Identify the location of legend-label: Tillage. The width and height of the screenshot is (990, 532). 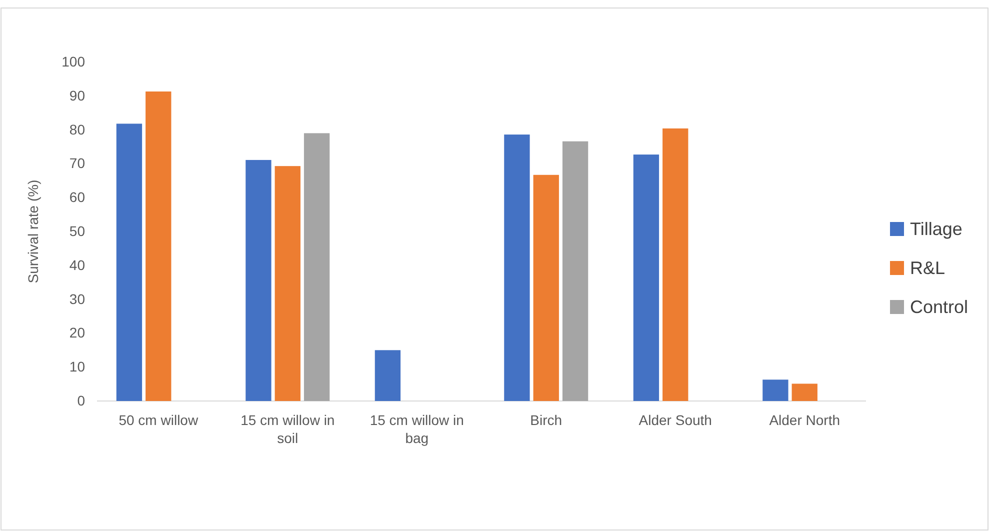
(936, 229).